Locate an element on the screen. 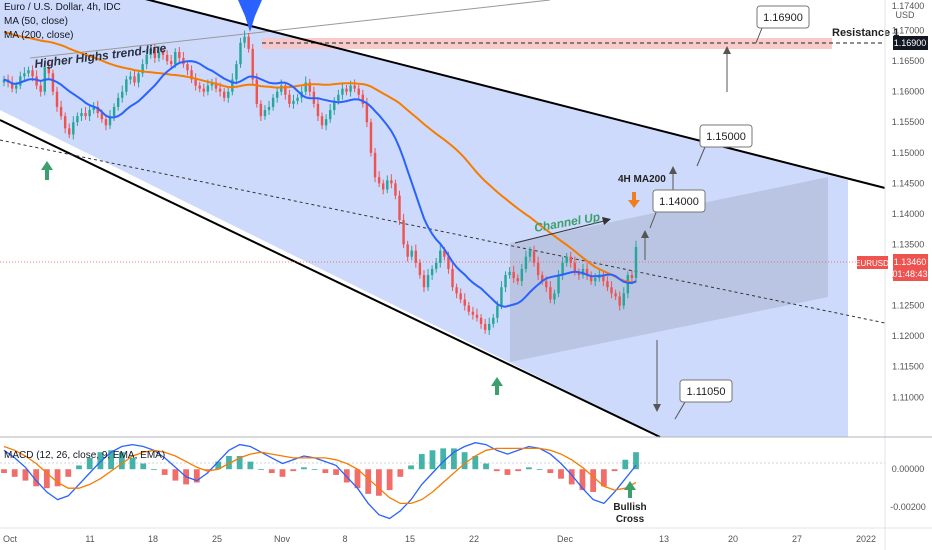 The width and height of the screenshot is (932, 550). time-tick-label: 27 is located at coordinates (797, 539).